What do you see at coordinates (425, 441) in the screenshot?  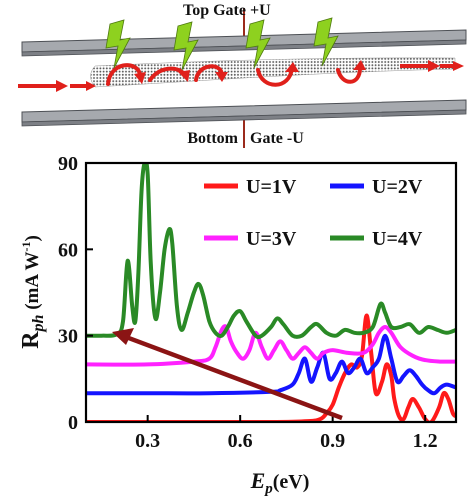 I see `x-tick-label: 1.2` at bounding box center [425, 441].